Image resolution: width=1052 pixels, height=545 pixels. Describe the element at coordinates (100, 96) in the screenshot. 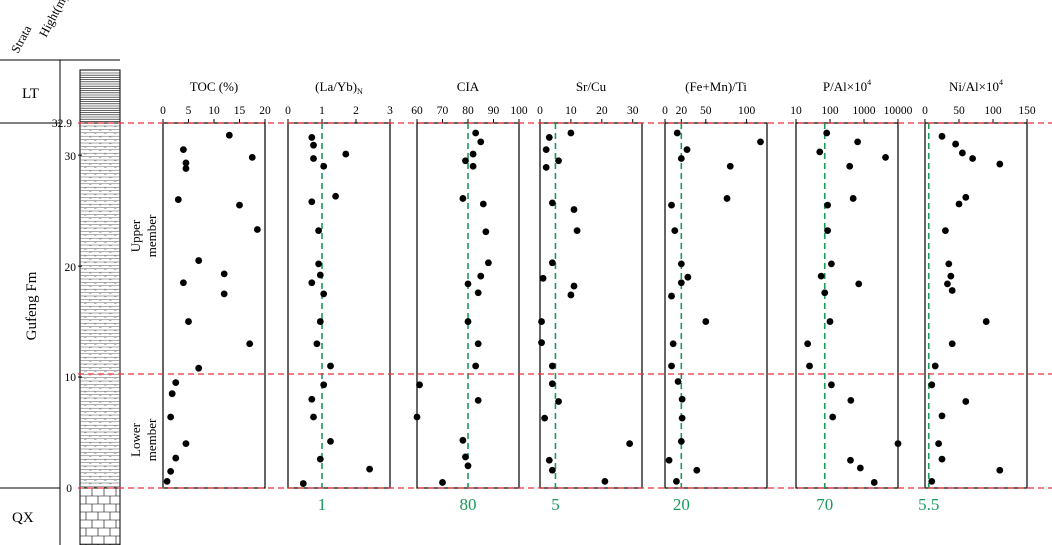

I see `litho-lt-unit` at that location.